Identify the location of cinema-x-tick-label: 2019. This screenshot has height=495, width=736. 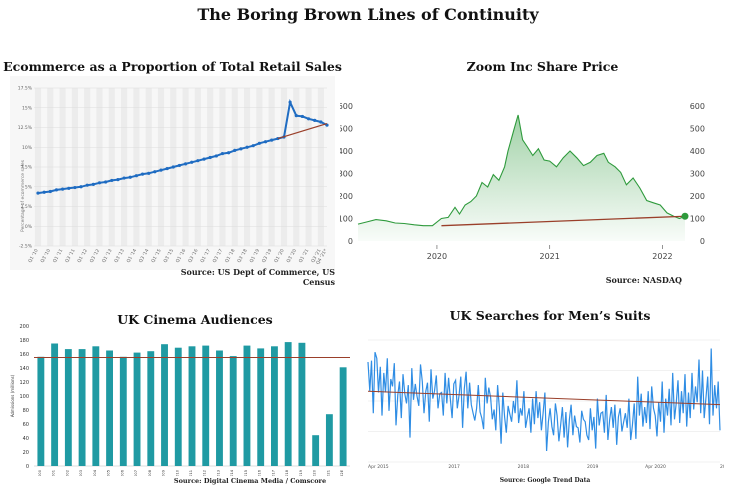
(301, 472).